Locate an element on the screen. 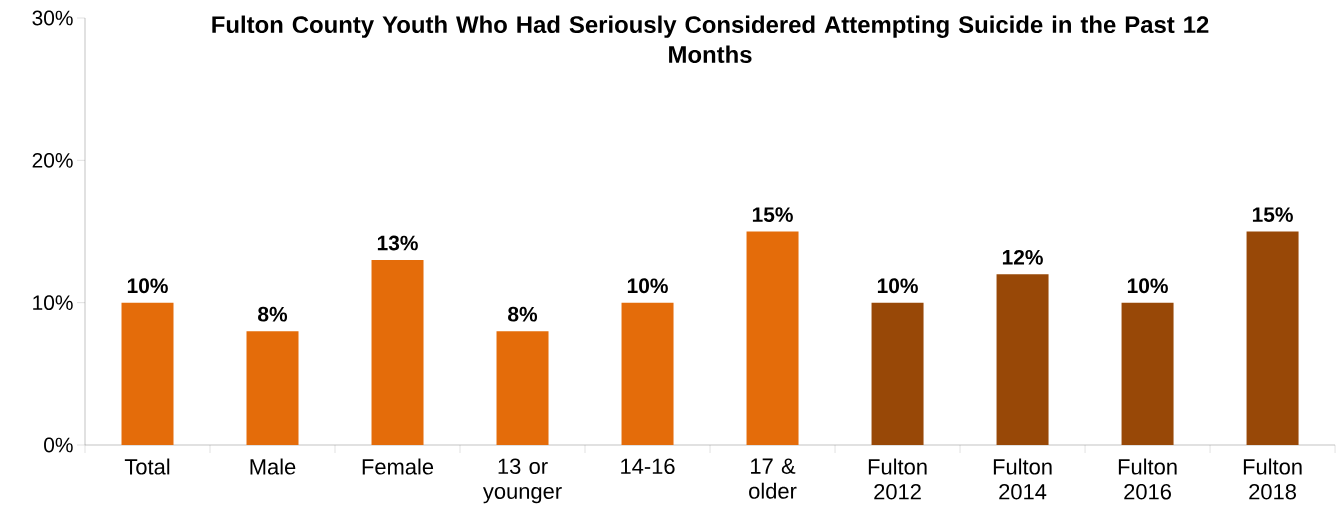 Image resolution: width=1341 pixels, height=525 pixels. y-tick-label: 20% is located at coordinates (52, 160).